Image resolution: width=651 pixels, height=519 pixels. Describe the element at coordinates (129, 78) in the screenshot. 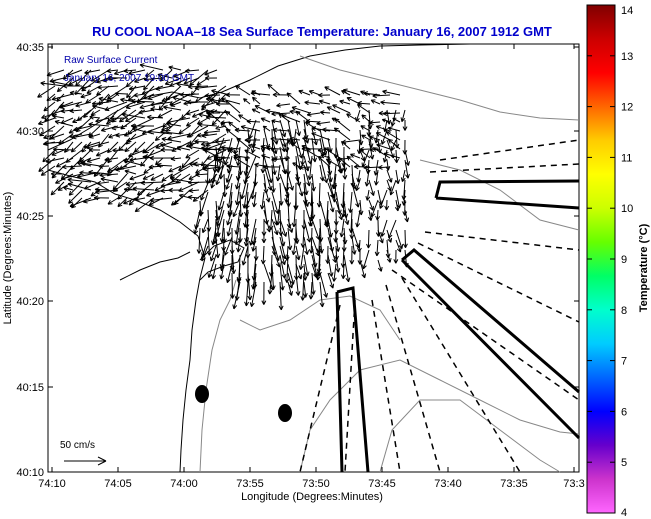

I see `legend-line-2: January 16, 2007 19:00 GMT` at that location.